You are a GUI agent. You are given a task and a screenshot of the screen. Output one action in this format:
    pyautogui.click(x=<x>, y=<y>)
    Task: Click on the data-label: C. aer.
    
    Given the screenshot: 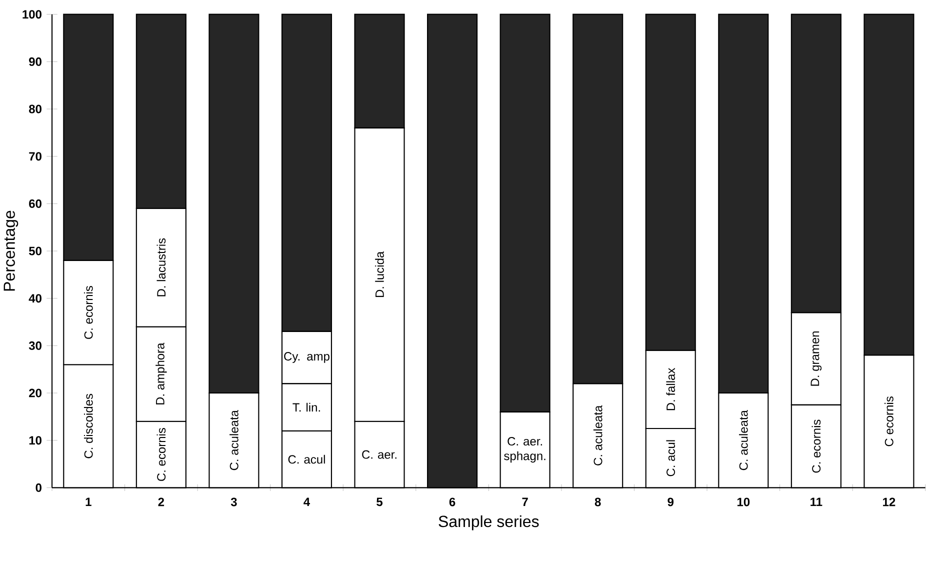 What is the action you would take?
    pyautogui.click(x=379, y=454)
    